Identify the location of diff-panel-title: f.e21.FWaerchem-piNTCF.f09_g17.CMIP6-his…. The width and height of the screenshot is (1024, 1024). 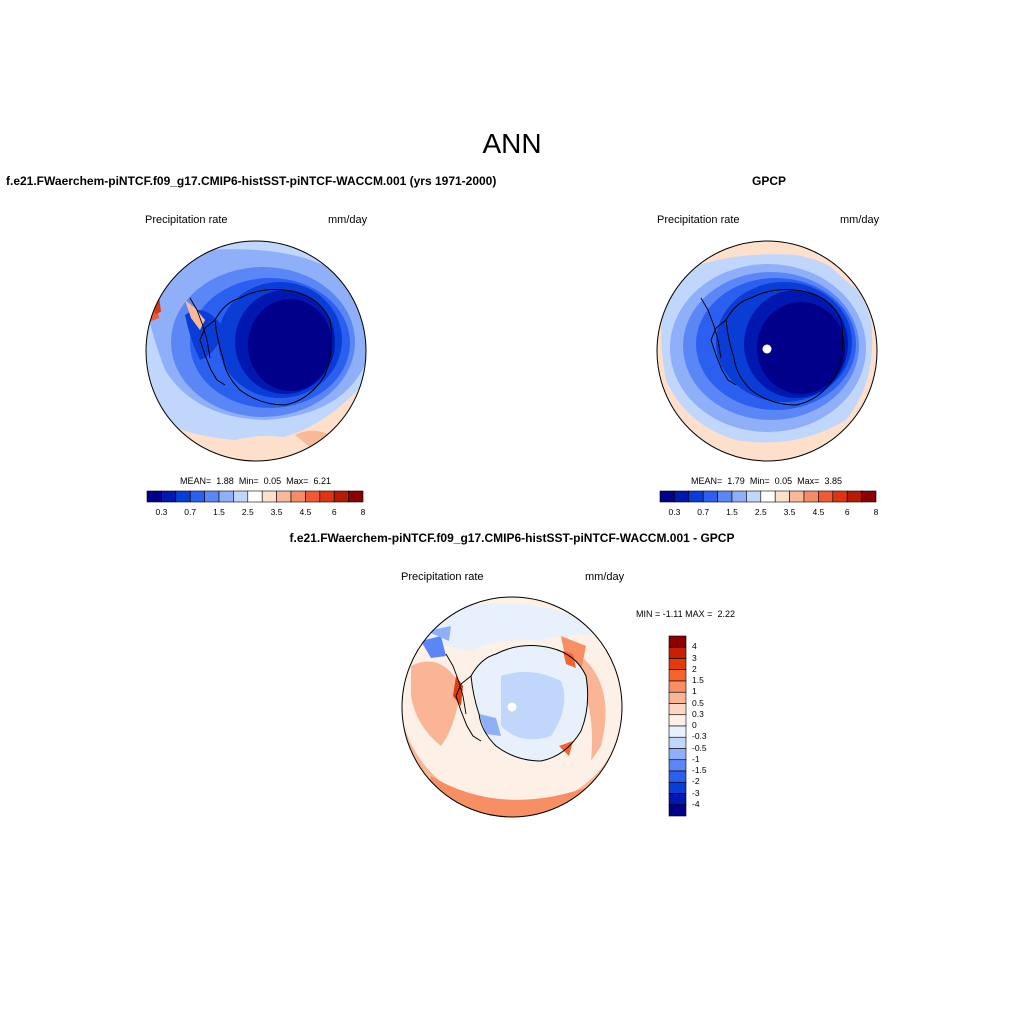
(512, 538).